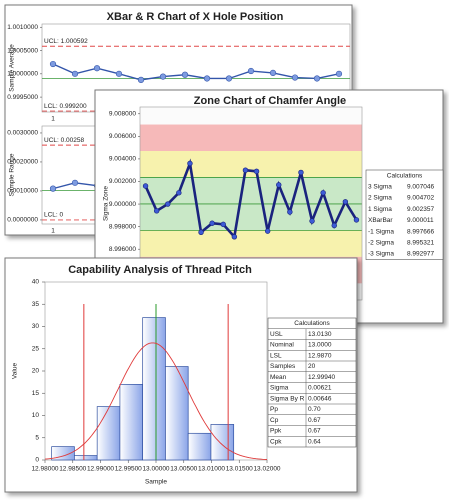 The width and height of the screenshot is (449, 500). I want to click on calc-label: Pp, so click(274, 409).